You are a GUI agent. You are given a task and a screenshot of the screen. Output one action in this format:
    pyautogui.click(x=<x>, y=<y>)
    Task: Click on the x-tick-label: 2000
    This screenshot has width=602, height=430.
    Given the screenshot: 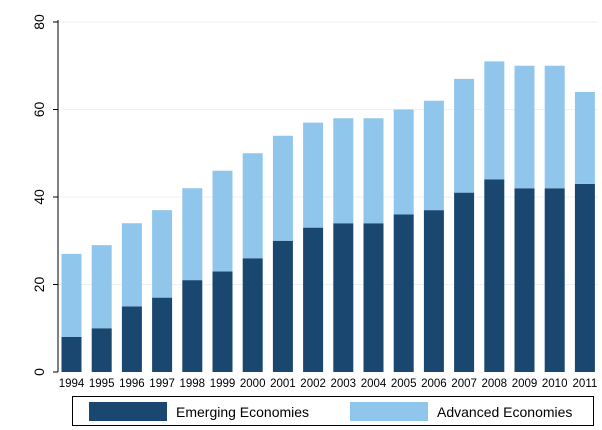 What is the action you would take?
    pyautogui.click(x=253, y=384)
    